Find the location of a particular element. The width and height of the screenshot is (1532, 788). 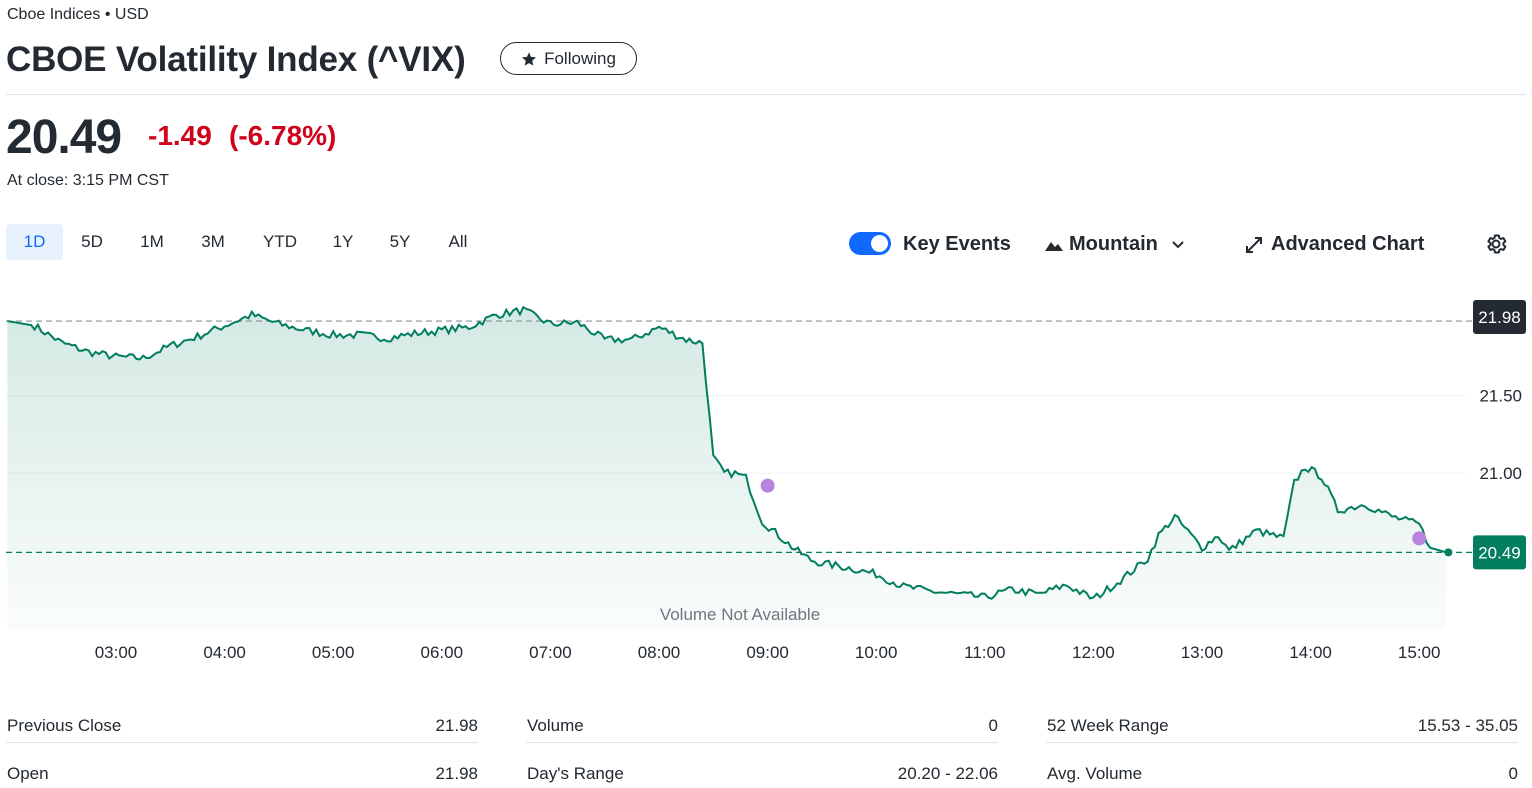

exchange-label: Cboe Indices • USD is located at coordinates (78, 14).